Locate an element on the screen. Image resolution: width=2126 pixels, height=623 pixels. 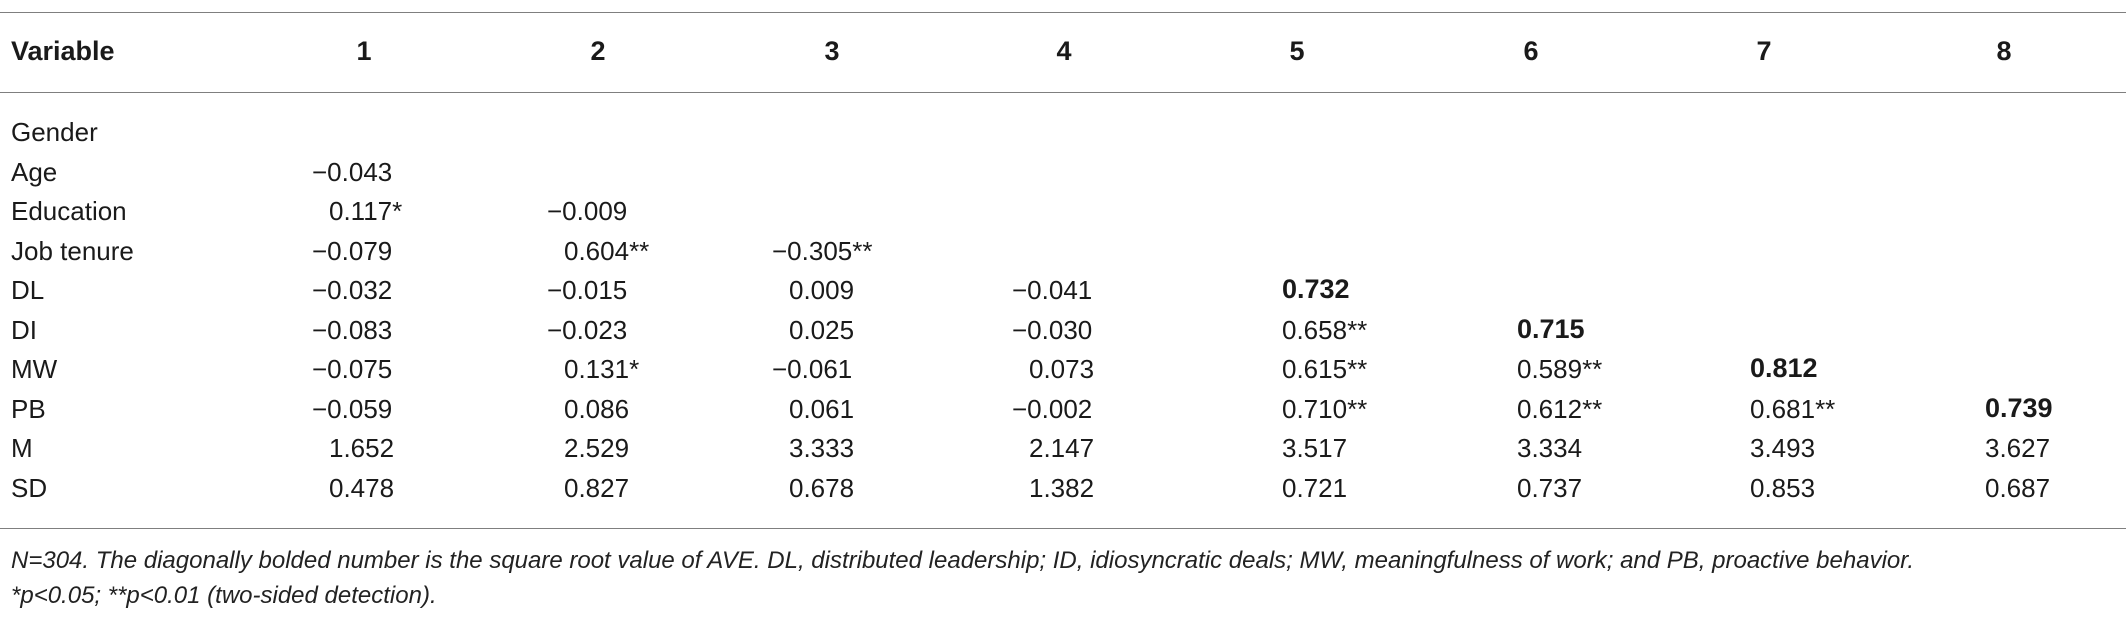
table-cell: −0.043 is located at coordinates (352, 172).